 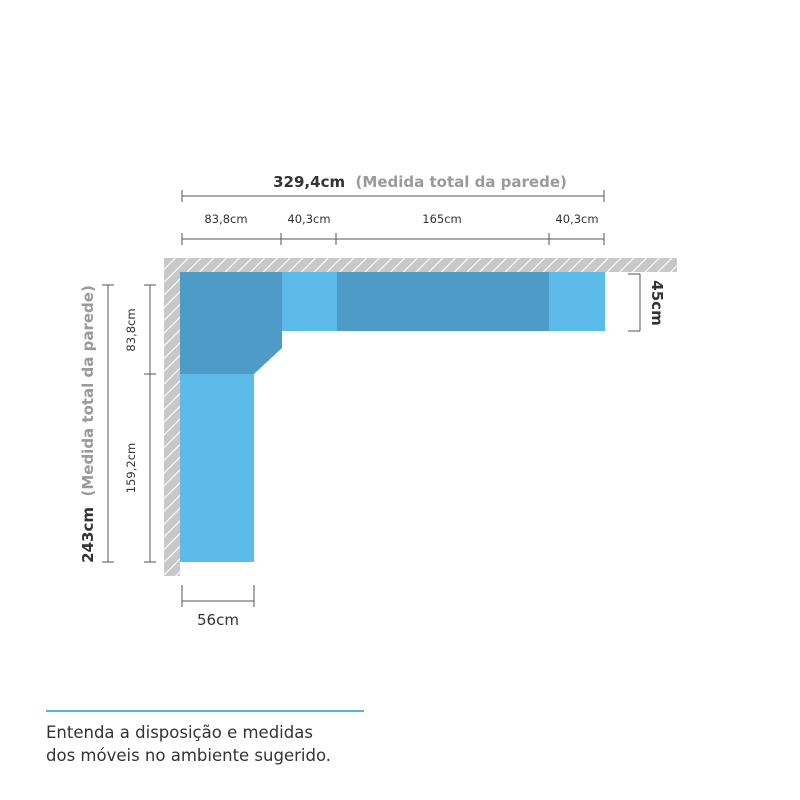 I want to click on left-segment-2-label: 159,2cm, so click(x=131, y=468).